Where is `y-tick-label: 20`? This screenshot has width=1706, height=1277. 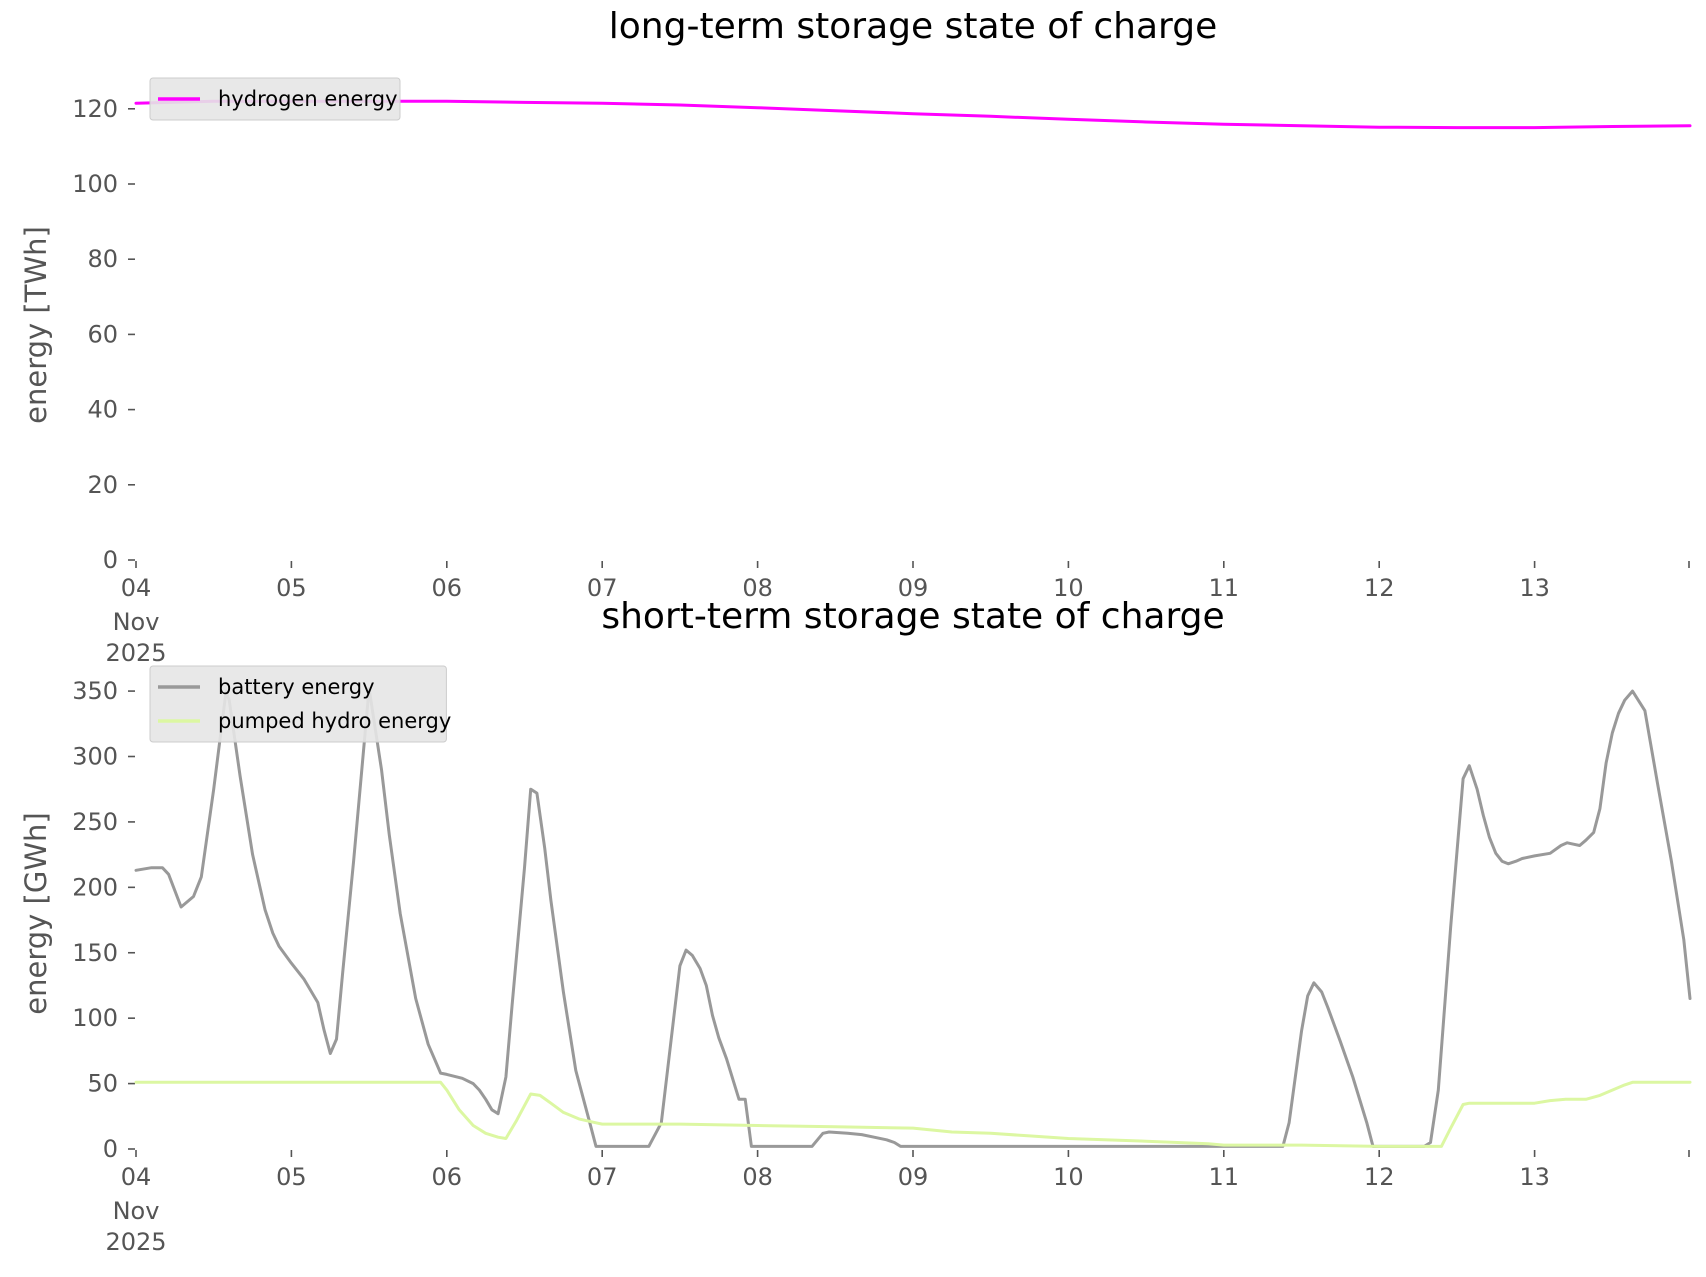
y-tick-label: 20 is located at coordinates (102, 485).